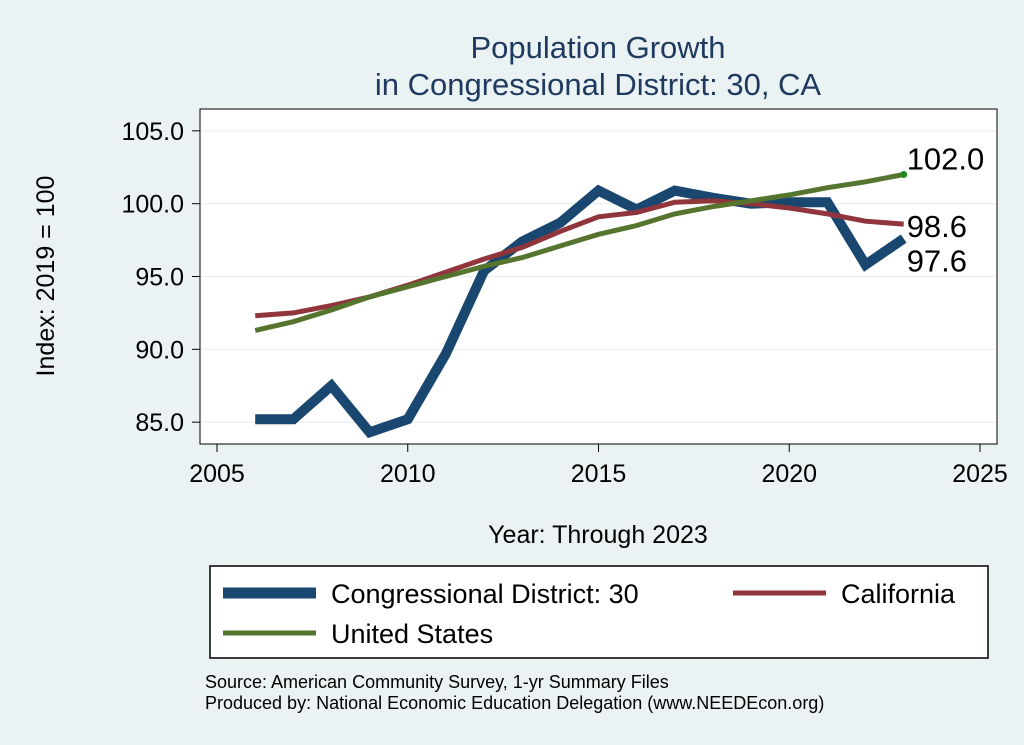 This screenshot has height=745, width=1024. What do you see at coordinates (485, 594) in the screenshot?
I see `legend-label-district: Congressional District: 30` at bounding box center [485, 594].